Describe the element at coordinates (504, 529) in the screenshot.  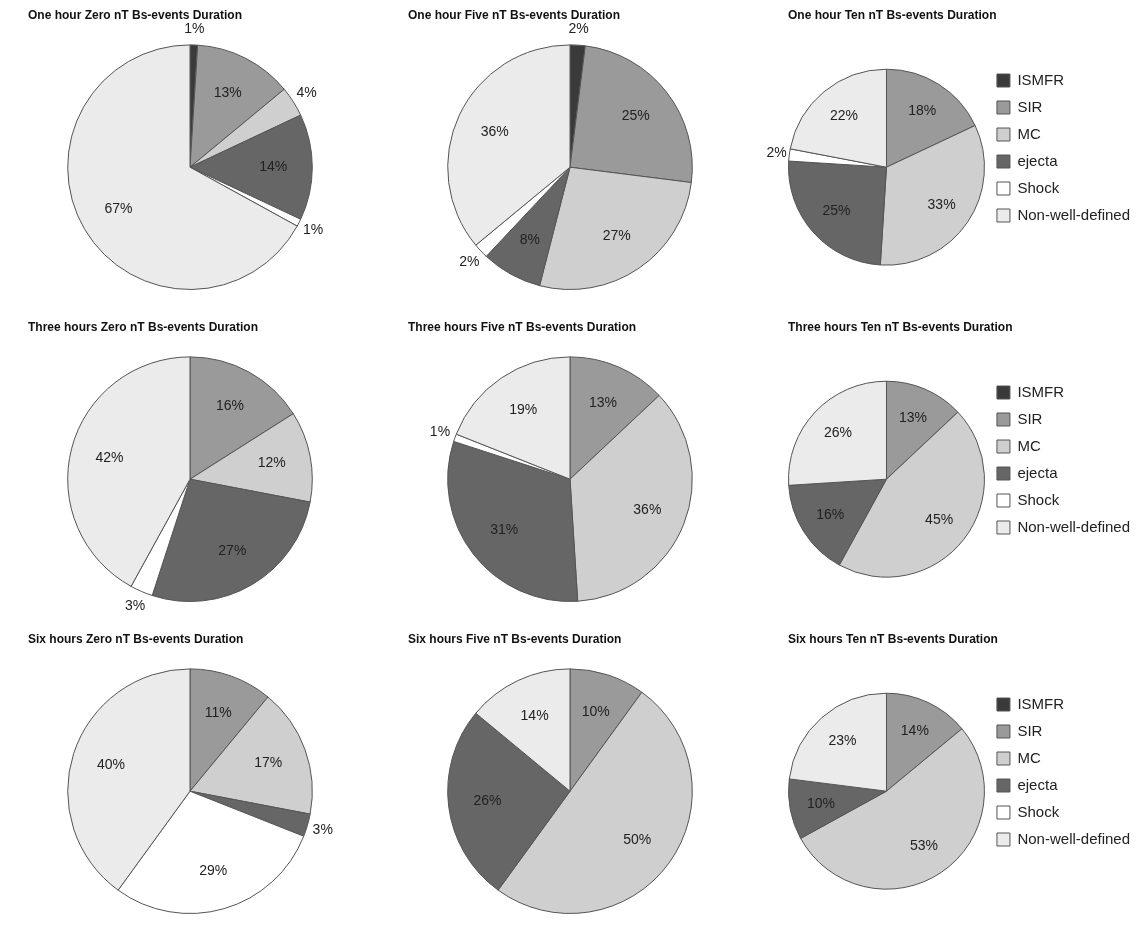
I see `data-label: 31%` at that location.